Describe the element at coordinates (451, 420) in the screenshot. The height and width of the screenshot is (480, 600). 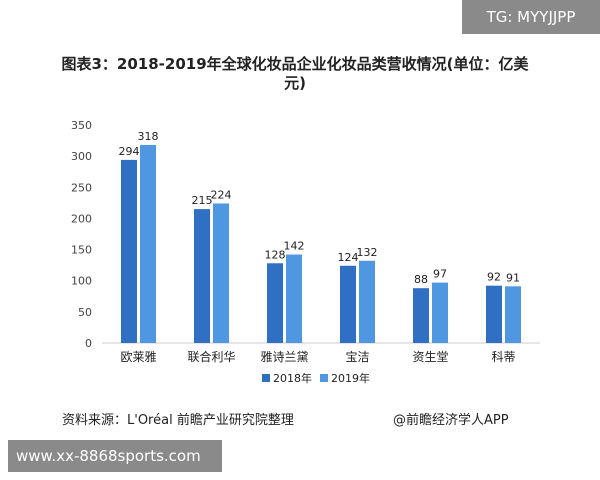
I see `credit-note: @前瞻经济学人APP` at that location.